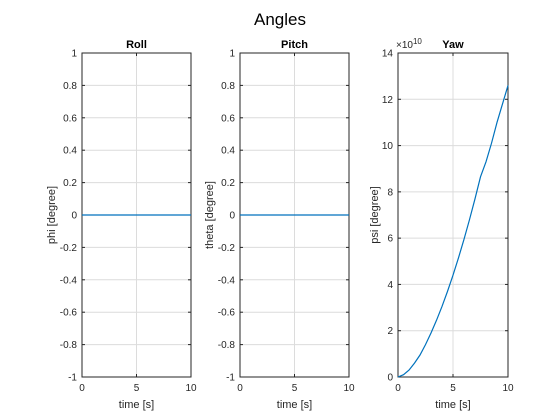  What do you see at coordinates (453, 231) in the screenshot?
I see `series-line-yaw` at bounding box center [453, 231].